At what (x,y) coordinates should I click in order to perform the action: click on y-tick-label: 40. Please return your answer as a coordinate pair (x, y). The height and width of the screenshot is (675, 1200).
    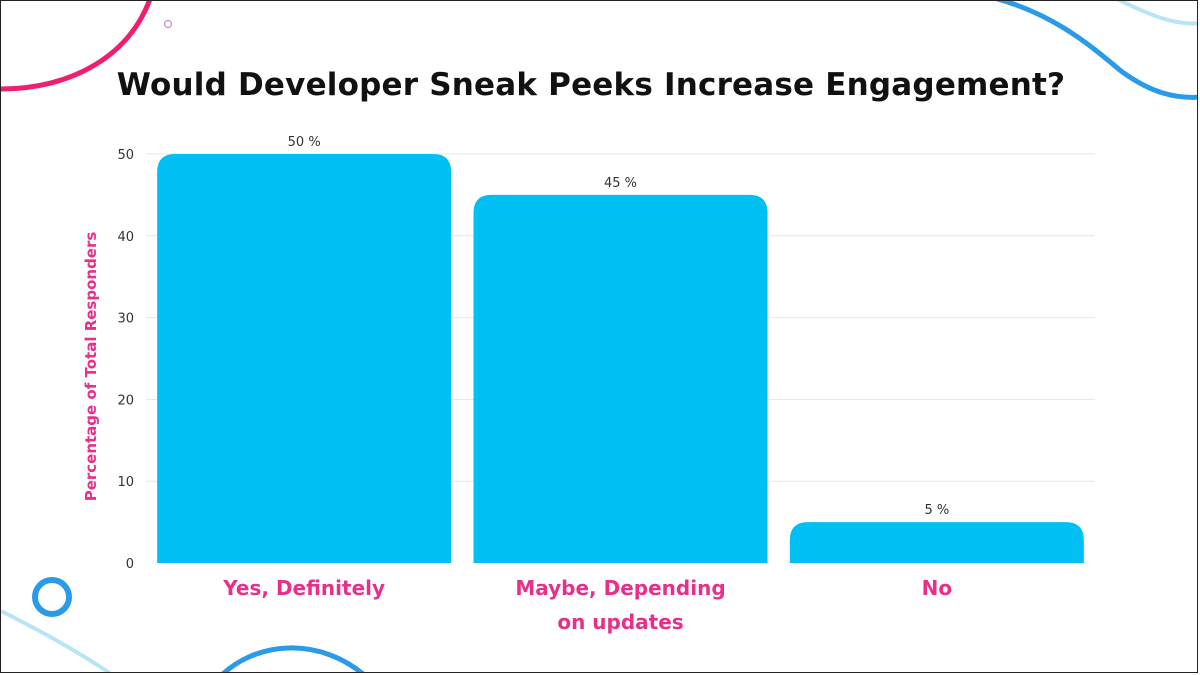
    Looking at the image, I should click on (125, 237).